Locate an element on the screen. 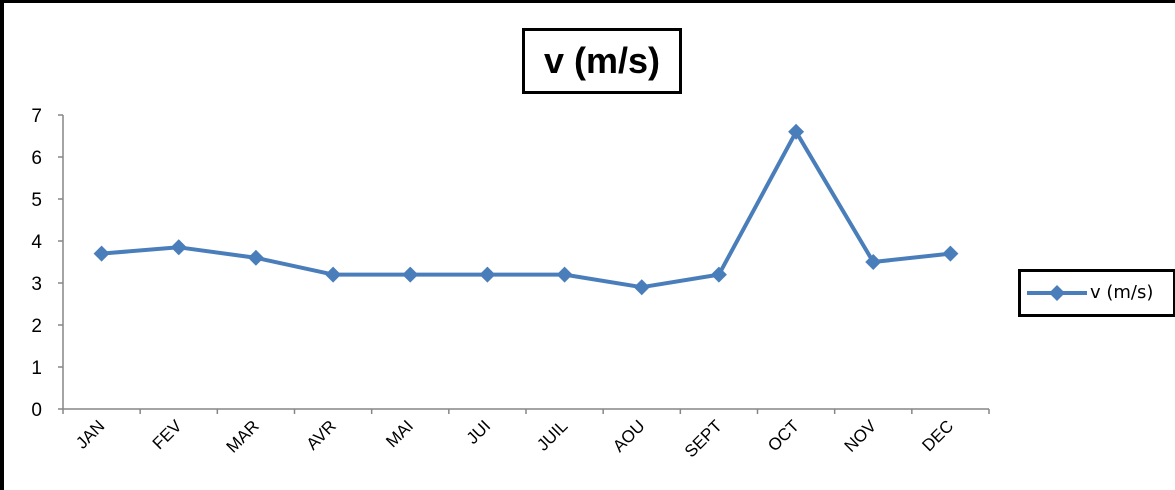 The width and height of the screenshot is (1175, 490). x-axis-ticks: JAN FEV MAR AVR MAI JUI JUIL AOU SEPT OCT NOV DEC is located at coordinates (526, 435).